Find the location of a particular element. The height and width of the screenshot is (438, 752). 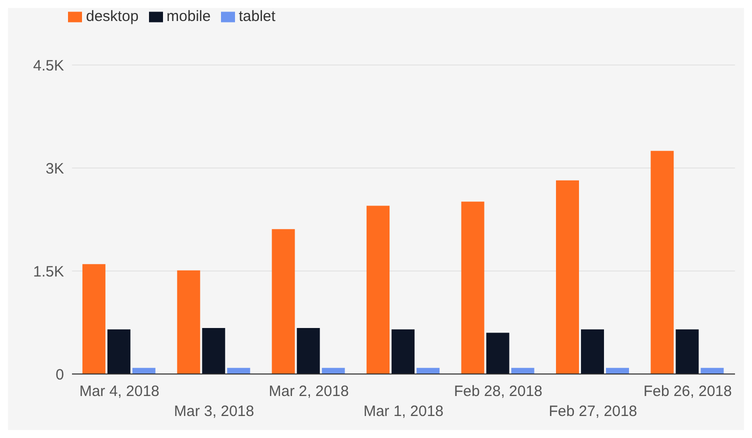

x-tick-label: Feb 28, 2018 is located at coordinates (498, 391).